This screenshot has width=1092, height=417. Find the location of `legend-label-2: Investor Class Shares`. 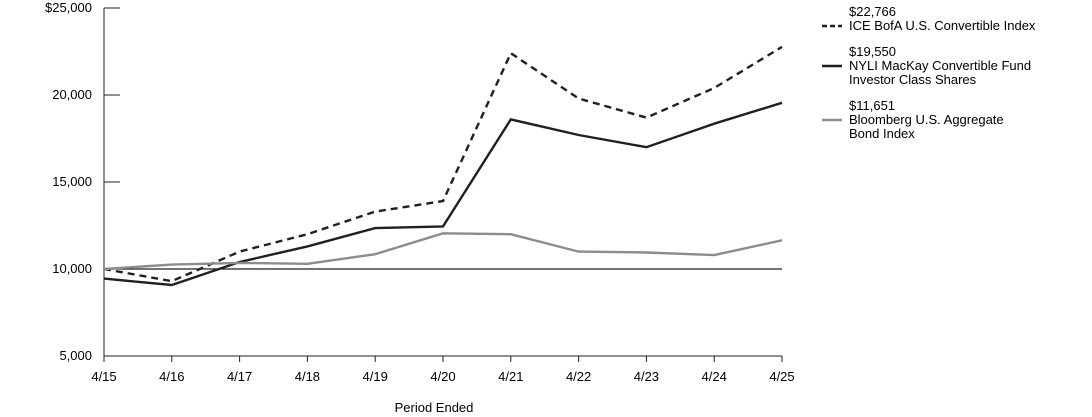

legend-label-2: Investor Class Shares is located at coordinates (913, 79).